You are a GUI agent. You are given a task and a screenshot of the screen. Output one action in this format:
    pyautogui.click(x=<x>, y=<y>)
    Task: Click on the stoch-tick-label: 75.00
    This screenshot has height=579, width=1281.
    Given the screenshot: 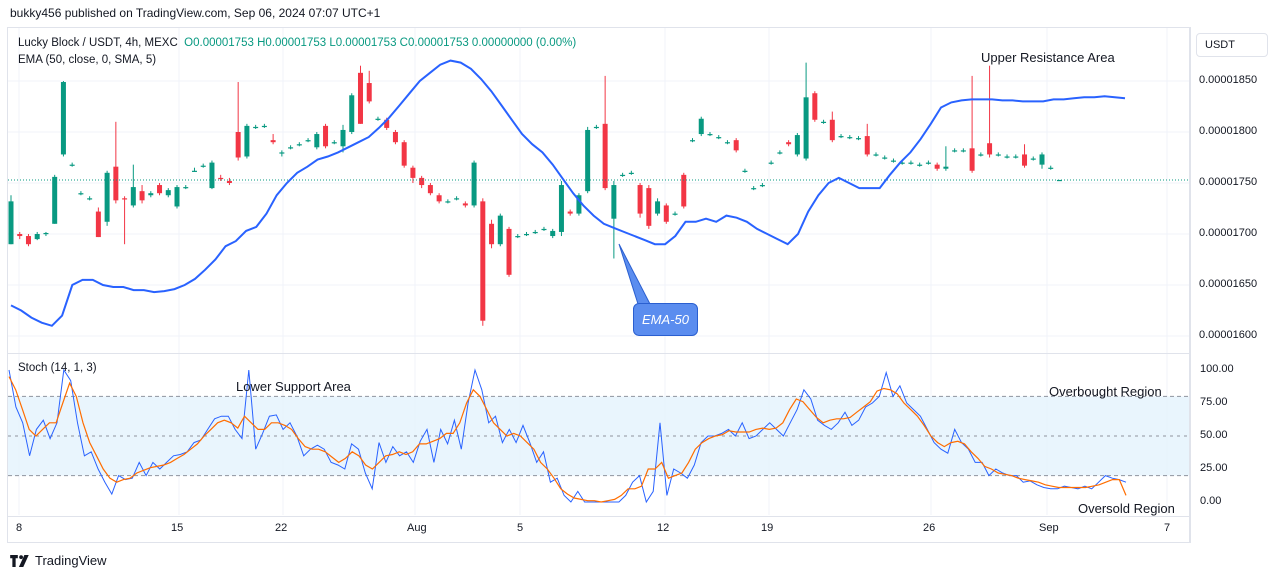 What is the action you would take?
    pyautogui.click(x=1214, y=402)
    